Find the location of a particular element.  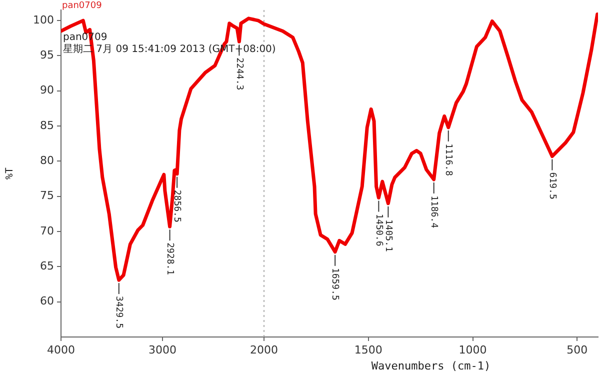

x-axis-title: Wavenumbers (cm-1) is located at coordinates (431, 365).